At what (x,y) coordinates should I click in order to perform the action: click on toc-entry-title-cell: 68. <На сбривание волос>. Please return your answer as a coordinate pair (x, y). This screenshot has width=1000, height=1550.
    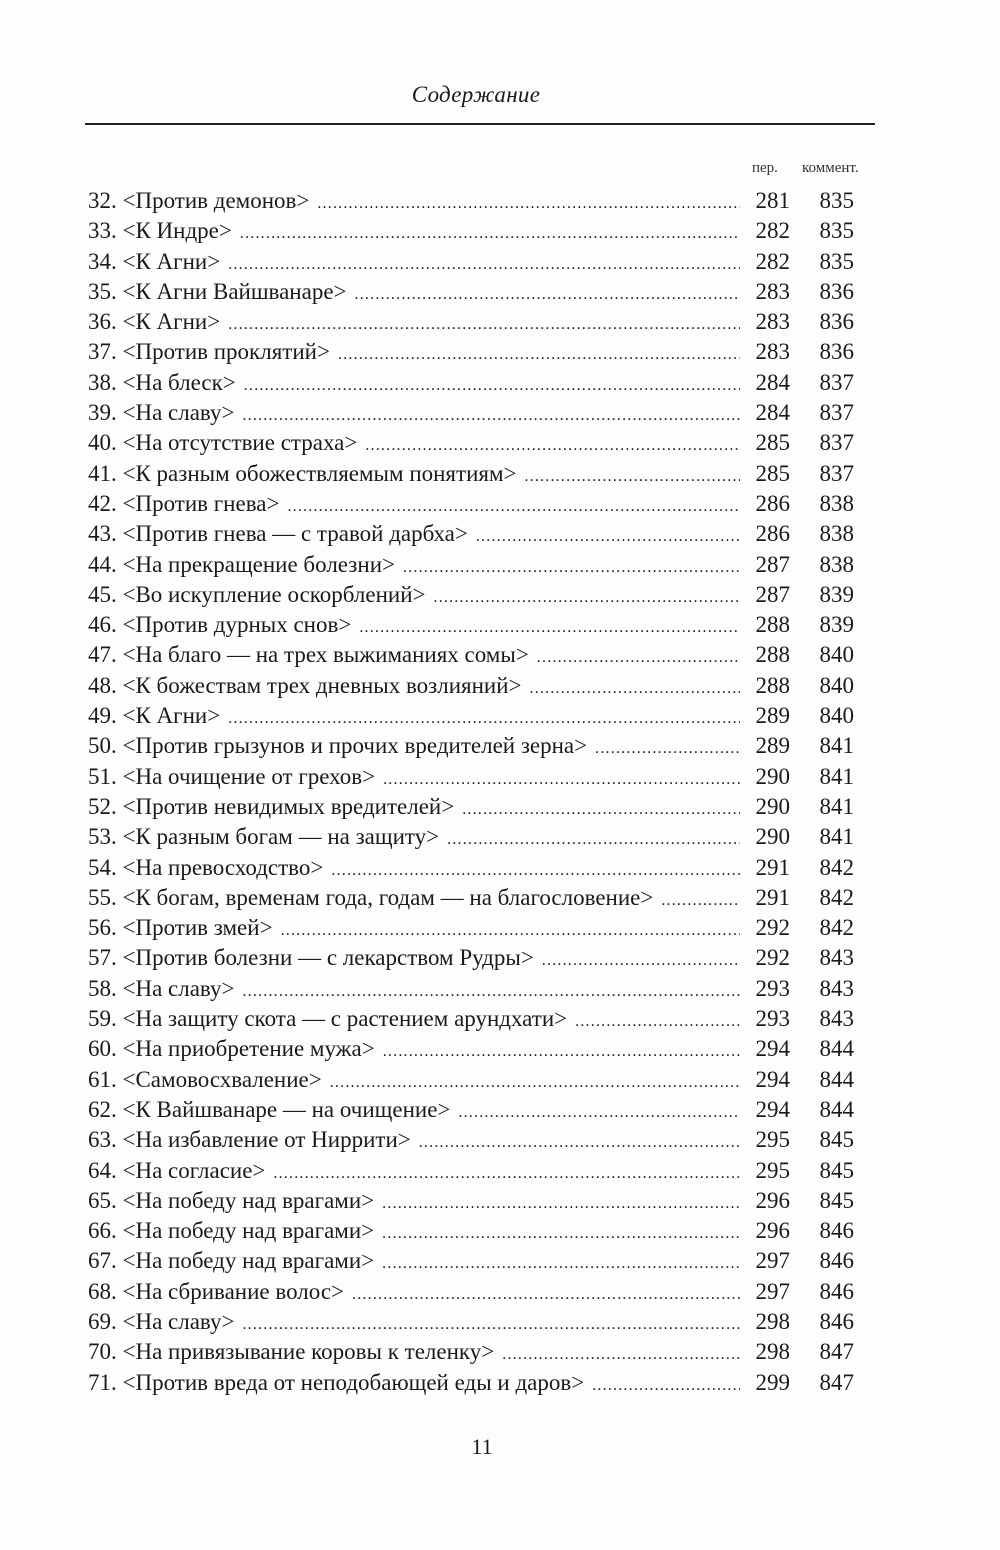
    Looking at the image, I should click on (414, 1293).